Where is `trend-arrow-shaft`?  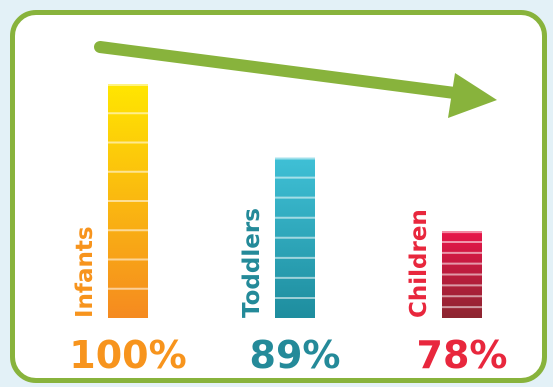 trend-arrow-shaft is located at coordinates (285, 71).